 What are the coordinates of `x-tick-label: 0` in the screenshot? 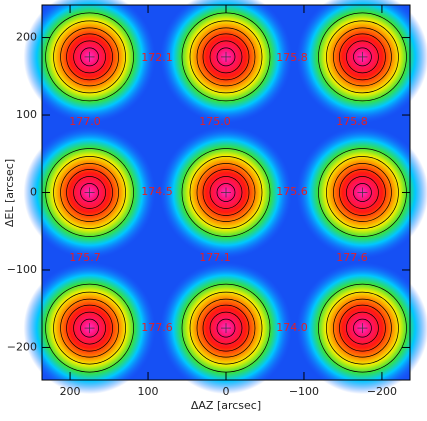 It's located at (226, 391).